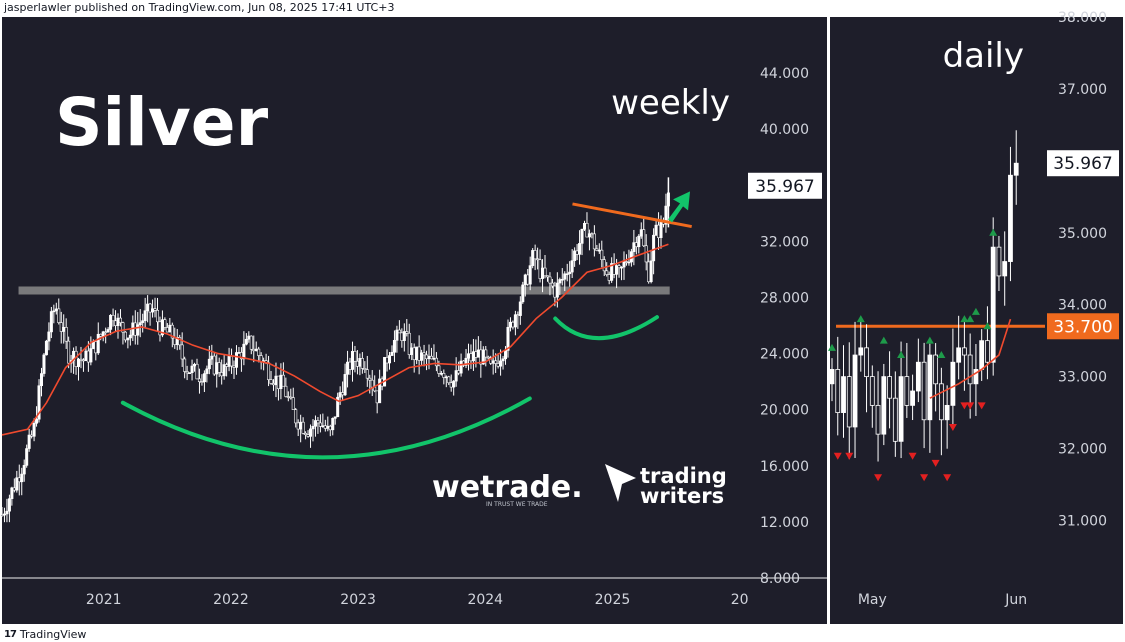 Image resolution: width=1125 pixels, height=642 pixels. Describe the element at coordinates (10, 634) in the screenshot. I see `tradingview-logo-icon: 17` at that location.